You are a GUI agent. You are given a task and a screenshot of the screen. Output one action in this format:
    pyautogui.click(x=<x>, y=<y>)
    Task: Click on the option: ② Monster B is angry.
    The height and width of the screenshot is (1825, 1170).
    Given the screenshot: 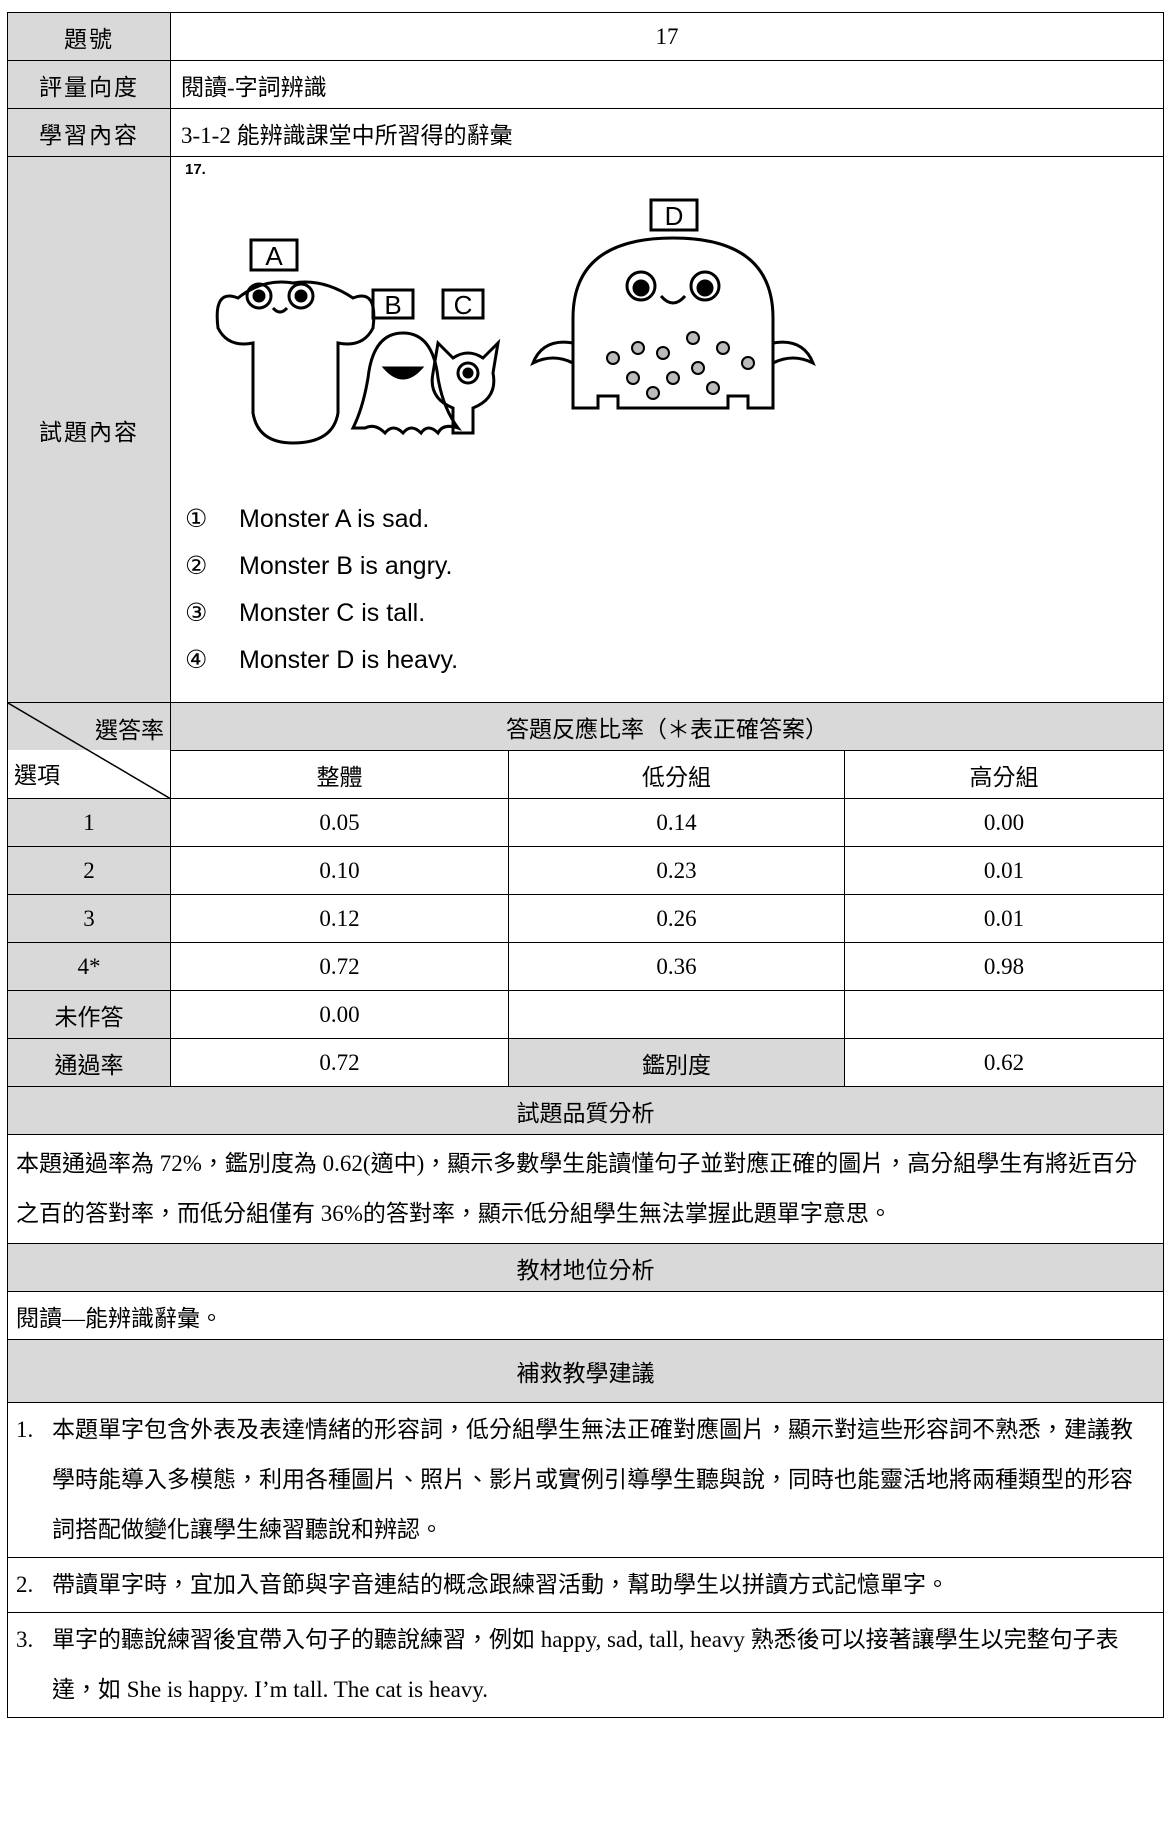 What is the action you would take?
    pyautogui.click(x=667, y=566)
    